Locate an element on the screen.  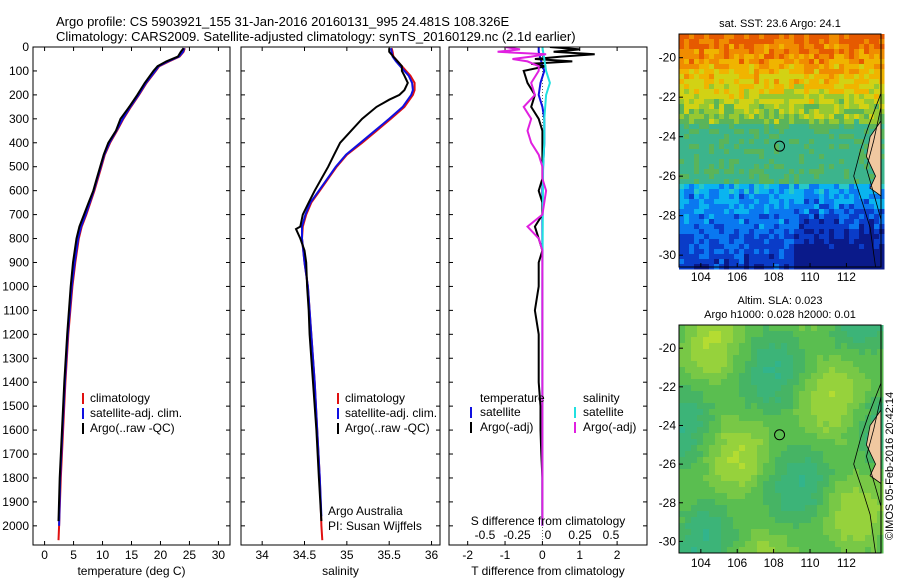
map-frame is located at coordinates (780, 150).